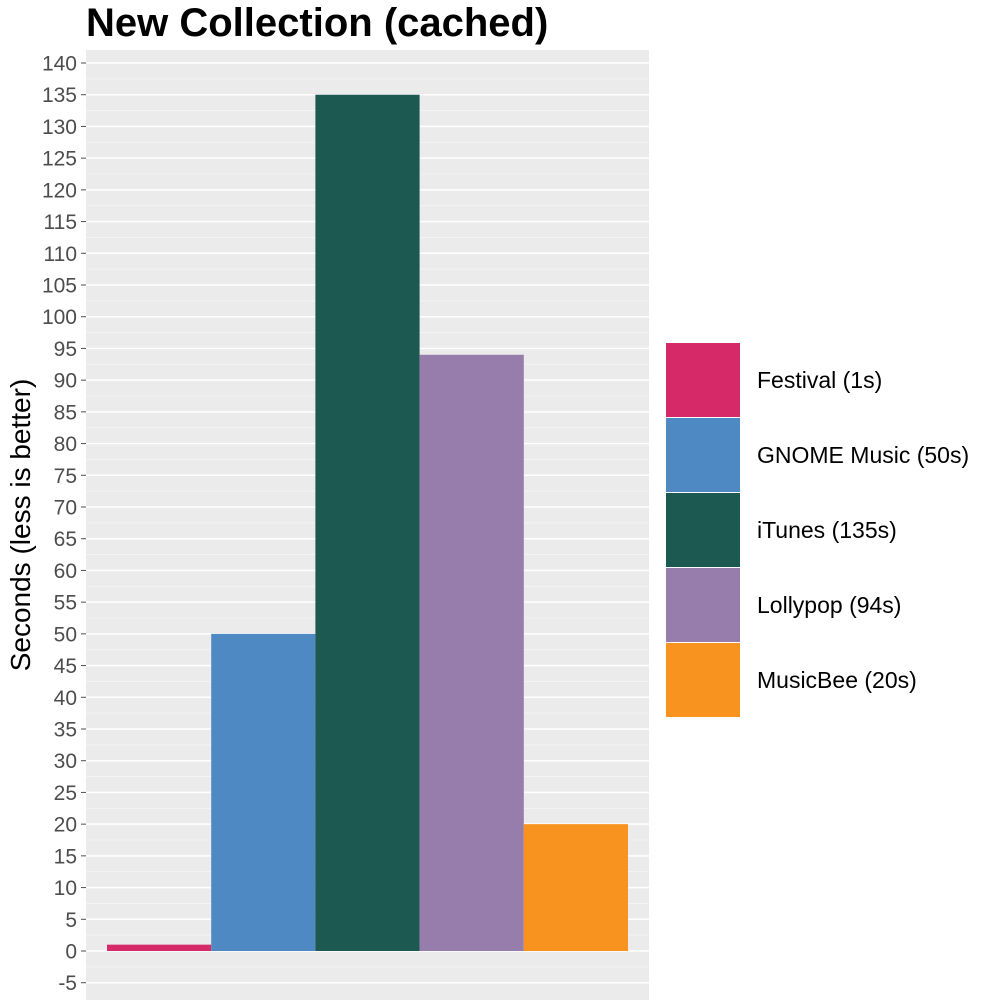 The height and width of the screenshot is (1000, 1000). What do you see at coordinates (65, 634) in the screenshot?
I see `y-tick-label: 50` at bounding box center [65, 634].